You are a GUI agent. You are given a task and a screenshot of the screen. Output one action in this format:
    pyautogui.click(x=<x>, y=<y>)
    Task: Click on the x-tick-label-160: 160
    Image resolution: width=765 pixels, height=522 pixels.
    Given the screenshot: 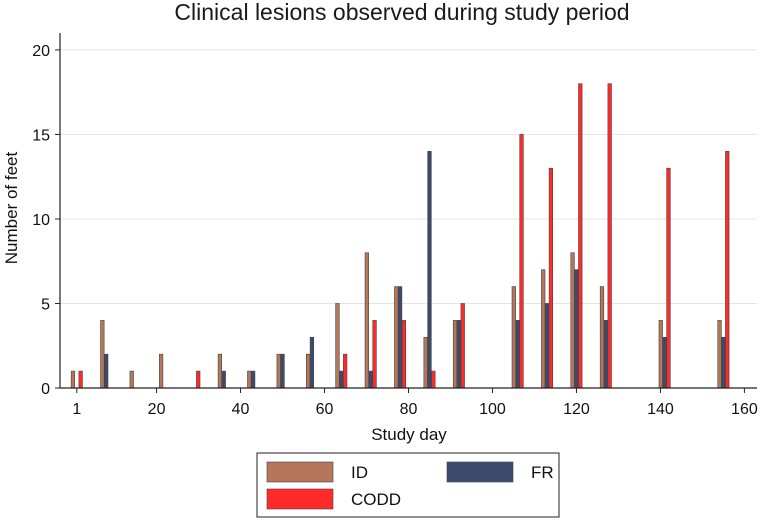 What is the action you would take?
    pyautogui.click(x=744, y=409)
    